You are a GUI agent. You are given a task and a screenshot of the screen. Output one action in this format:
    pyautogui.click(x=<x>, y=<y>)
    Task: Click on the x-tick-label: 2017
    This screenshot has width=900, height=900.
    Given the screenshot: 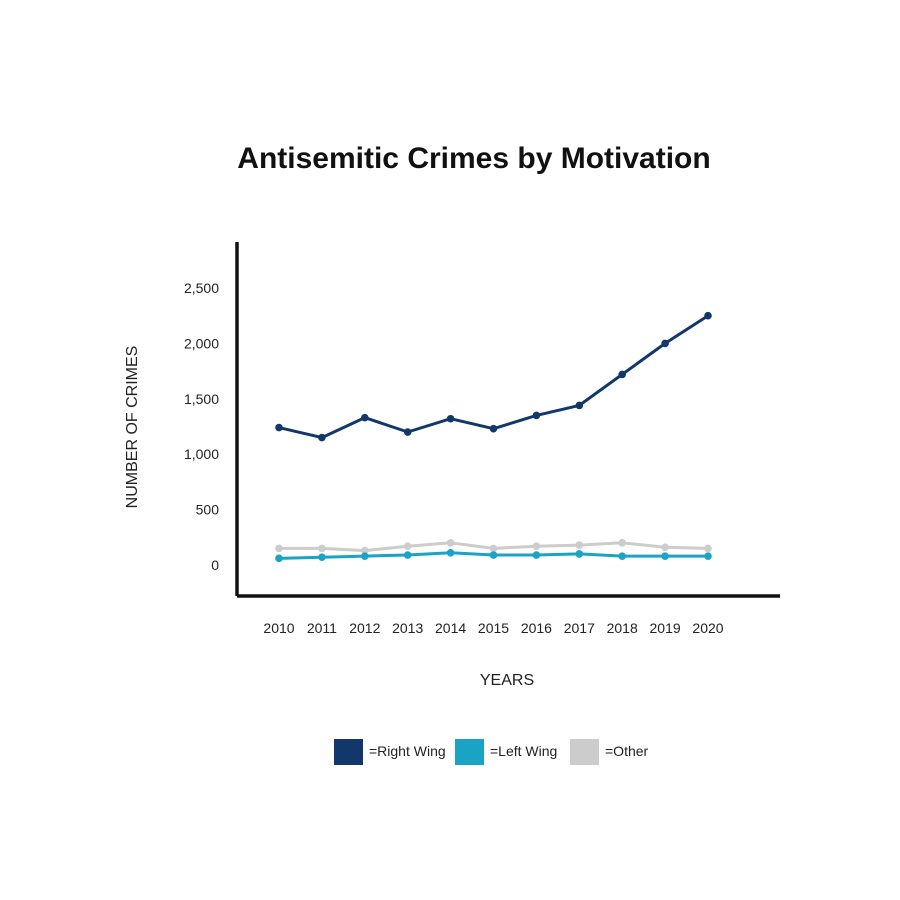 What is the action you would take?
    pyautogui.click(x=579, y=628)
    